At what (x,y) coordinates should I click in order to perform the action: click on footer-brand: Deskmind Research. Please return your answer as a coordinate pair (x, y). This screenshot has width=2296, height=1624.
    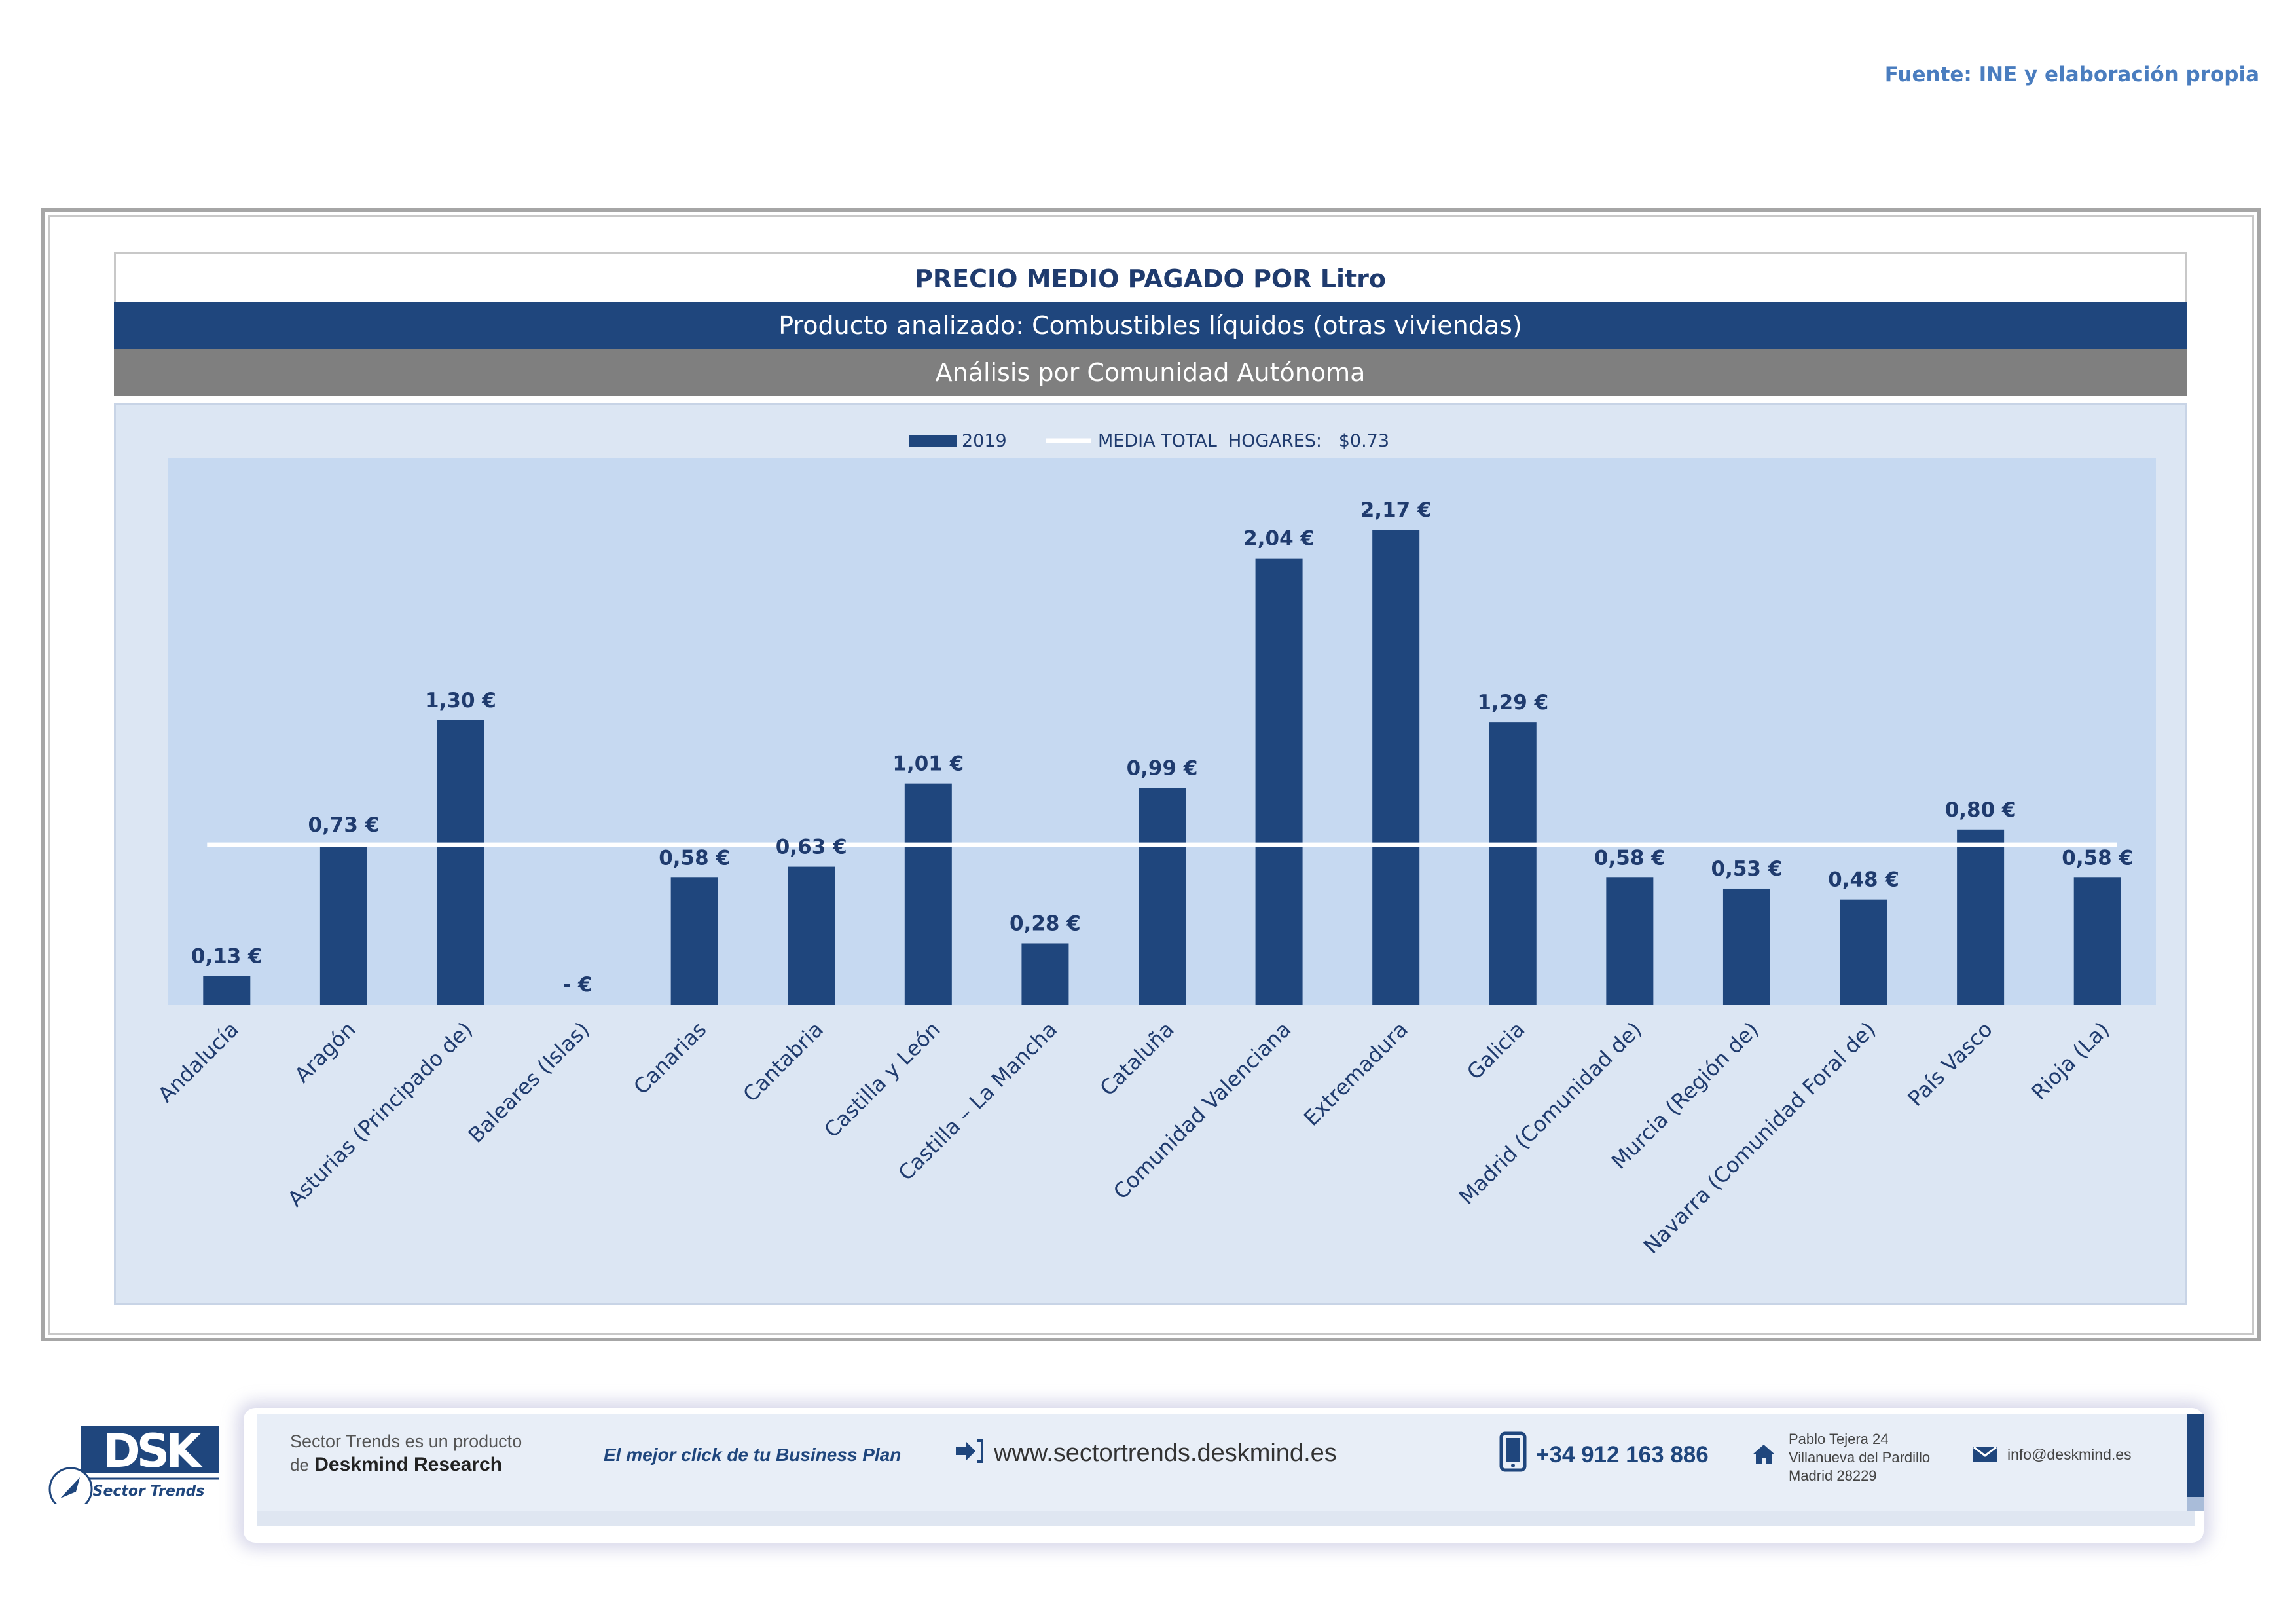
    Looking at the image, I should click on (408, 1464).